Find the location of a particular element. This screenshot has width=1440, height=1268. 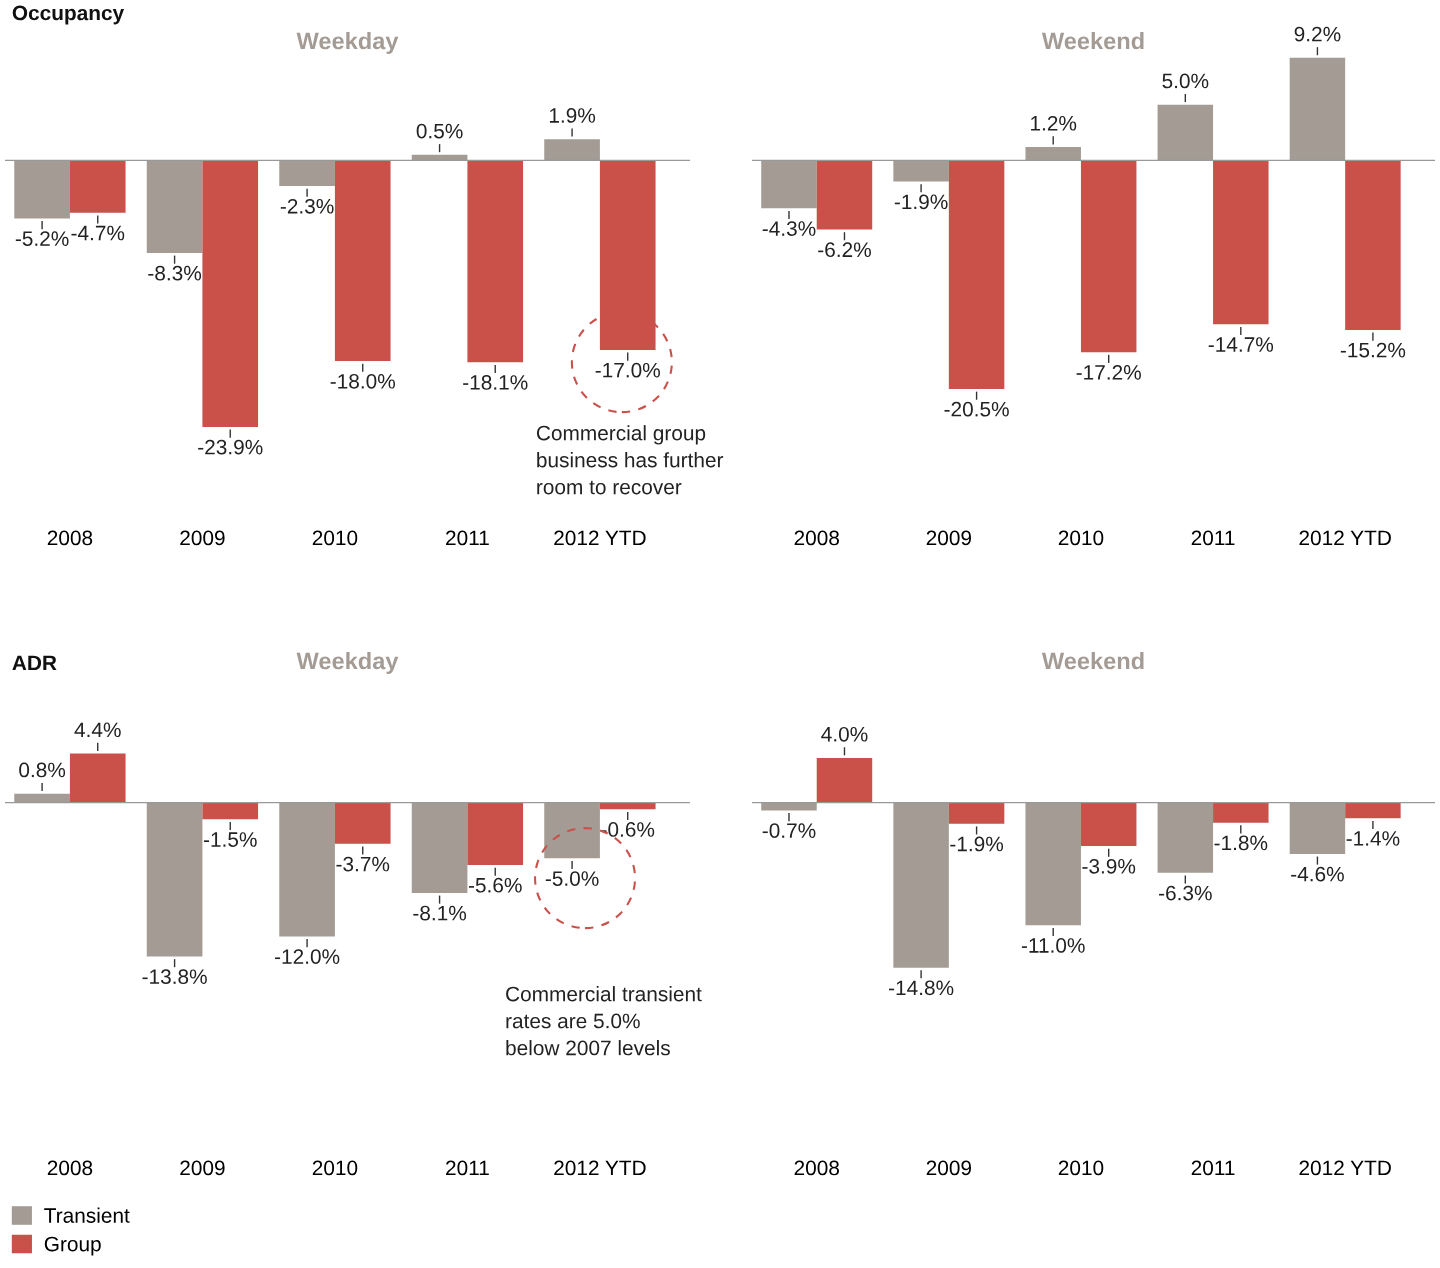

data-label: 0.5% is located at coordinates (439, 131).